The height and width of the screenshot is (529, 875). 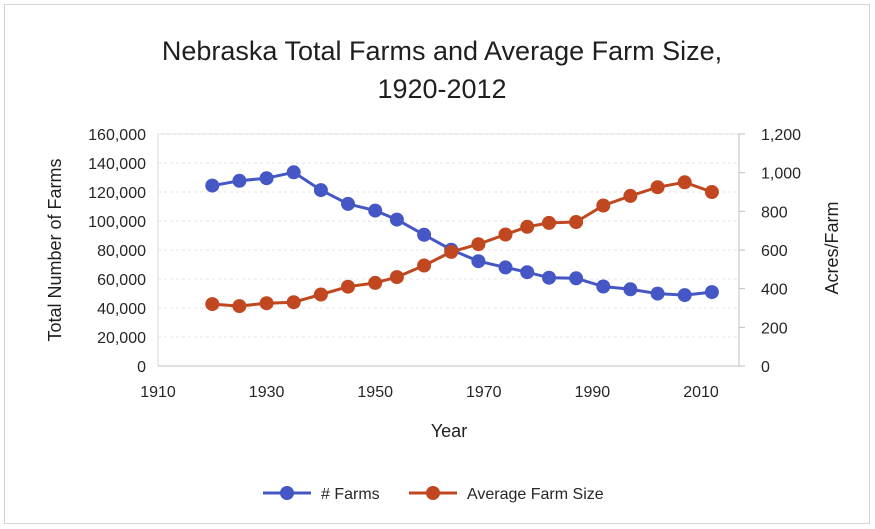 What do you see at coordinates (701, 392) in the screenshot?
I see `x-tick-label: 2010` at bounding box center [701, 392].